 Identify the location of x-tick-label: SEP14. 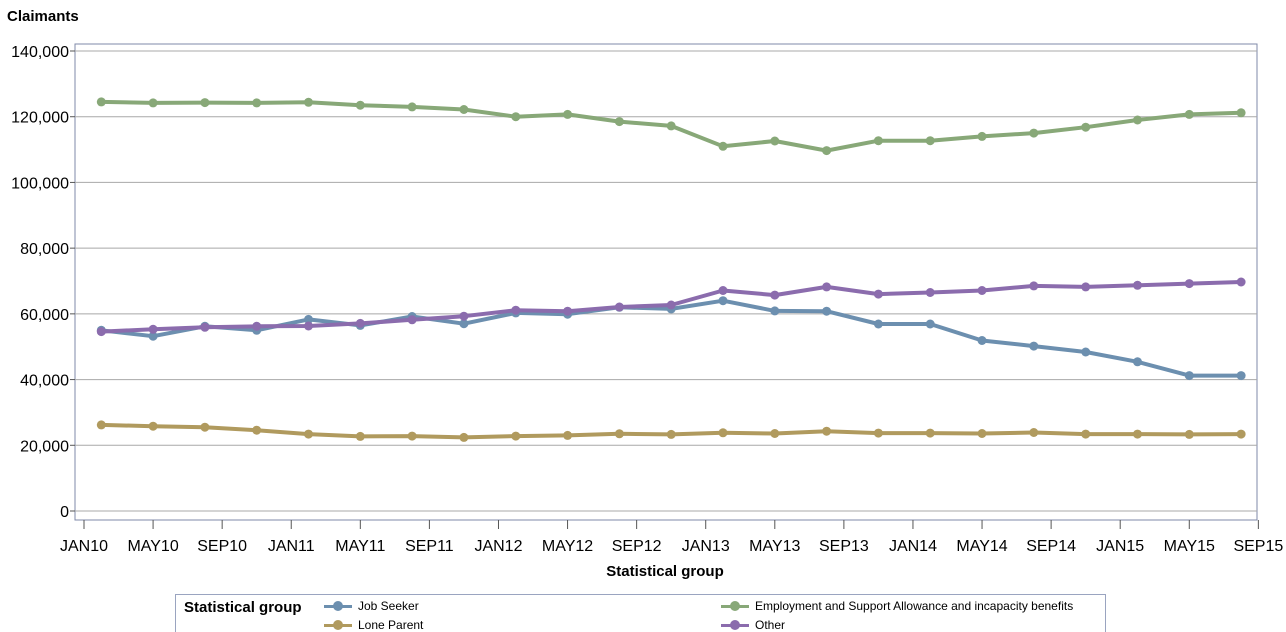
(1051, 546).